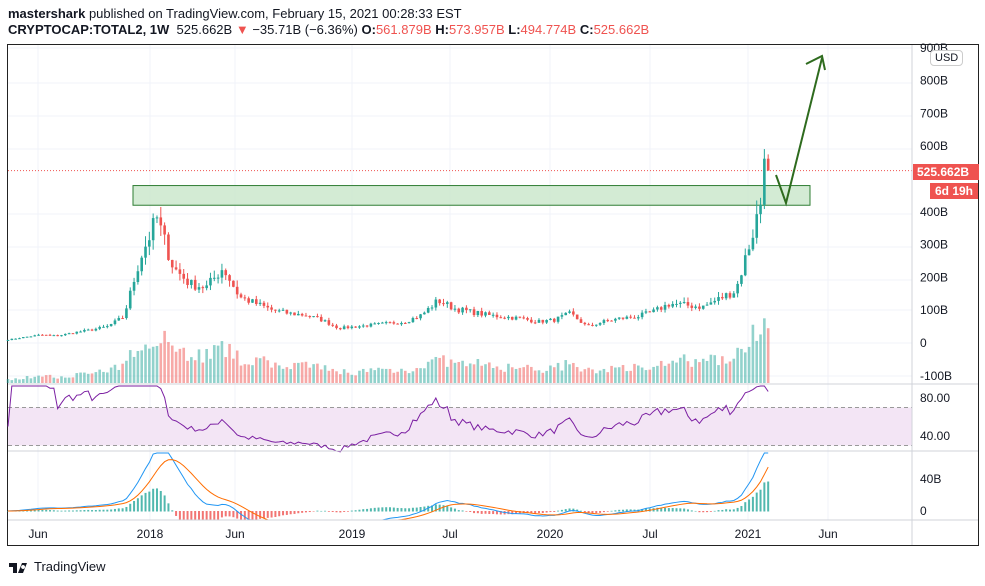 Image resolution: width=985 pixels, height=586 pixels. I want to click on price-tick-label: 700B, so click(934, 113).